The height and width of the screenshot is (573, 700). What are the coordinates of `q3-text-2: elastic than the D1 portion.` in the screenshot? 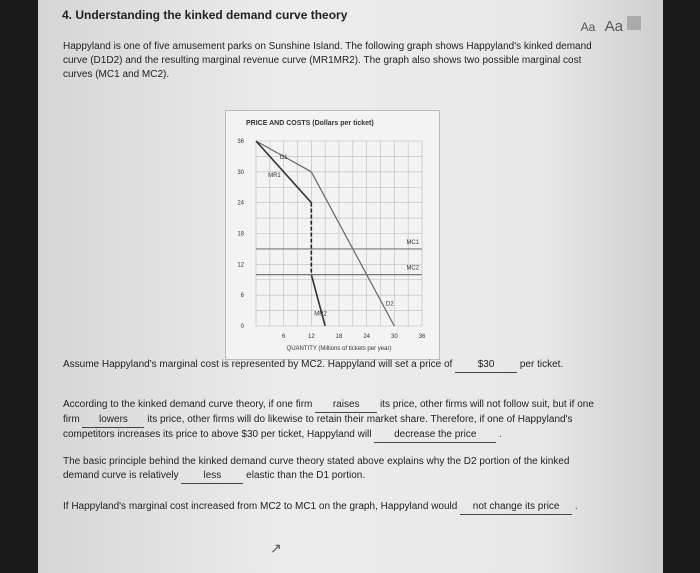 It's located at (306, 475).